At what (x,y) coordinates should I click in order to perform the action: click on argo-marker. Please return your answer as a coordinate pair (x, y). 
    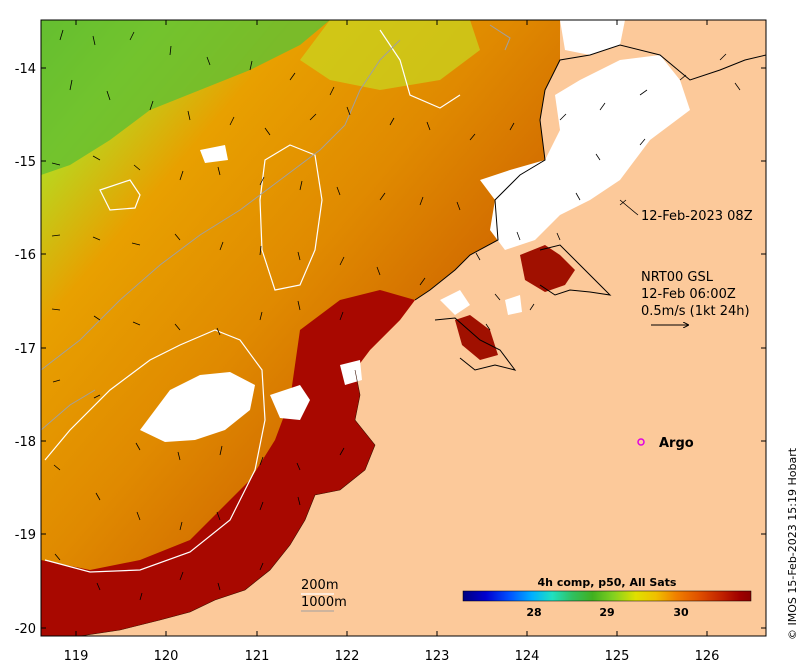
    Looking at the image, I should click on (641, 442).